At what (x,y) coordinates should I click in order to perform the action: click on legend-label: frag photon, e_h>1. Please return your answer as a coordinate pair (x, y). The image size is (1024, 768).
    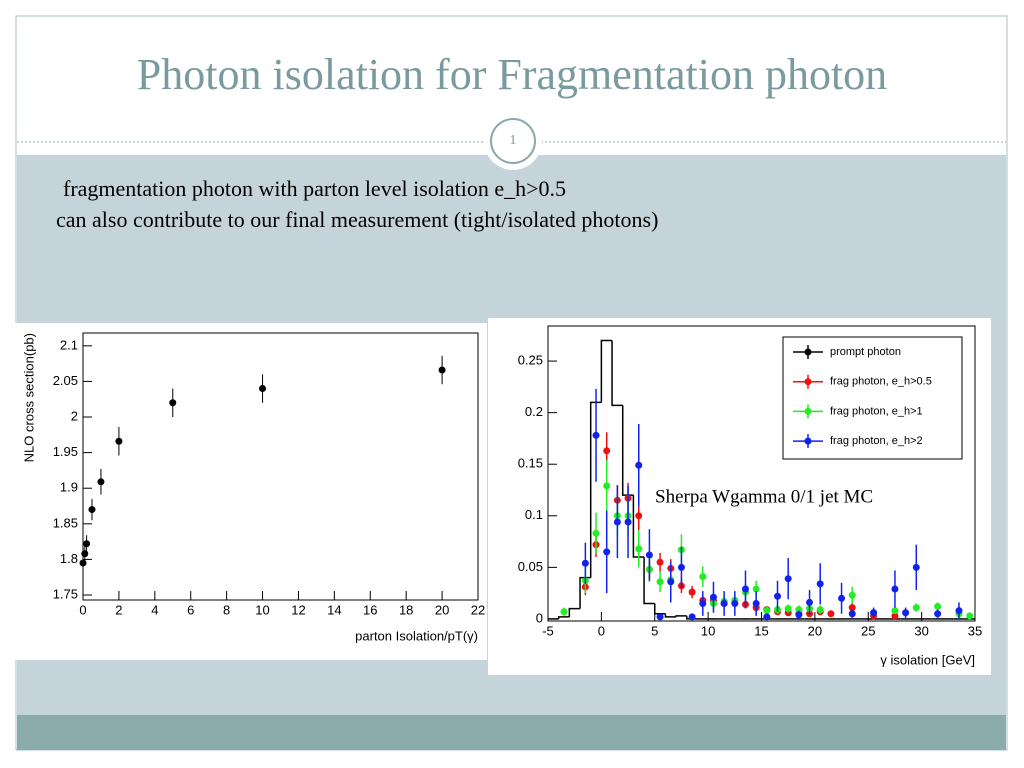
    Looking at the image, I should click on (876, 411).